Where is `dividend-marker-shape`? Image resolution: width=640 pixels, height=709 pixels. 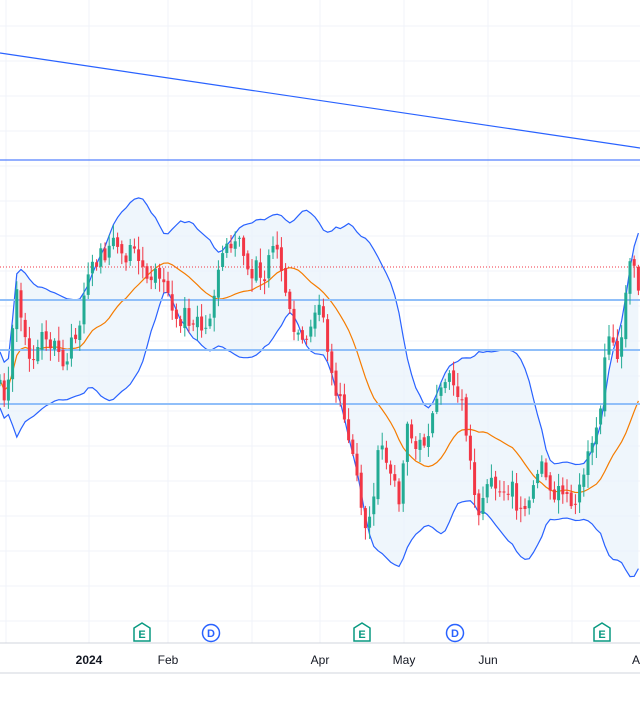
dividend-marker-shape is located at coordinates (211, 633).